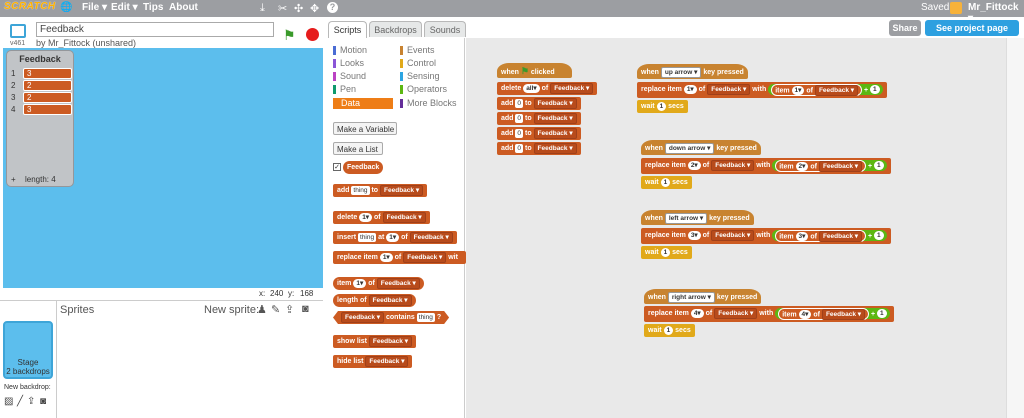  What do you see at coordinates (365, 128) in the screenshot?
I see `make-variable-button: Make a Variable` at bounding box center [365, 128].